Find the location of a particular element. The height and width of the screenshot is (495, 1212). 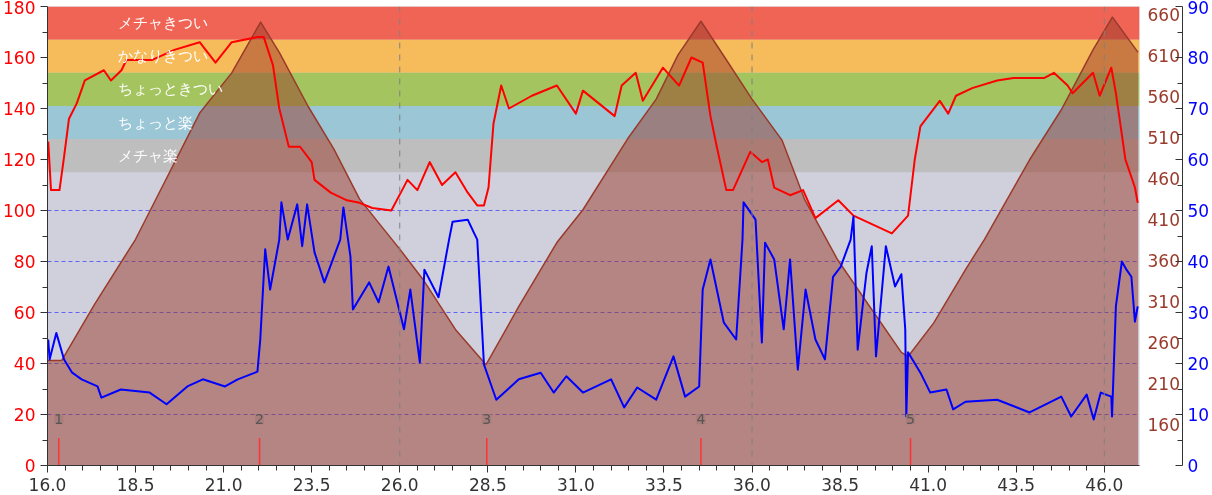

x-tick-label: 33.5 is located at coordinates (664, 484).